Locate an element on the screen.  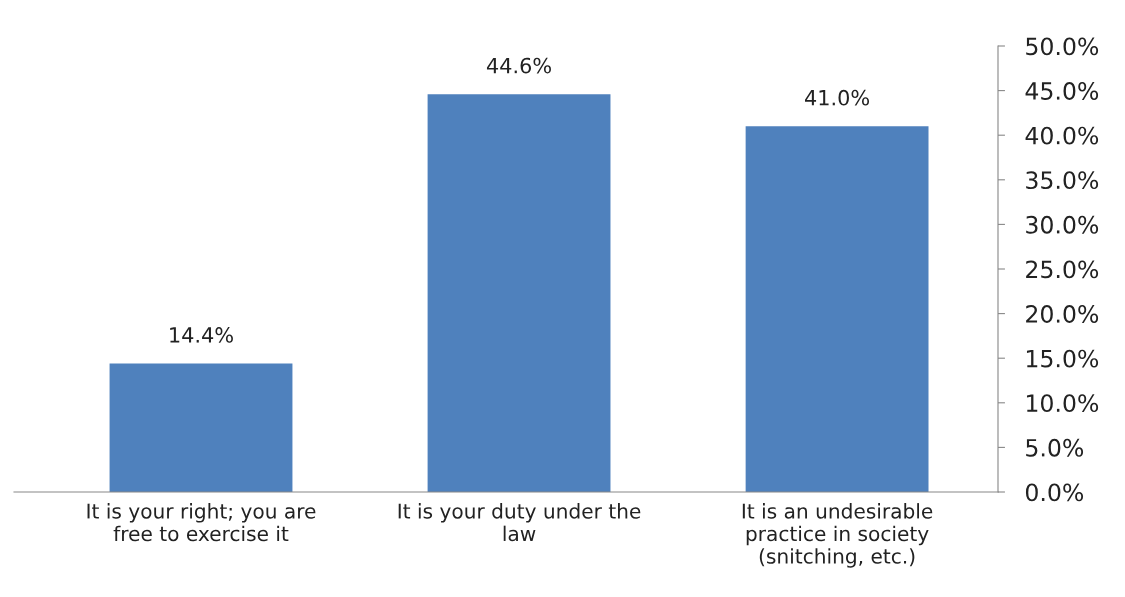
y-tick-label: 45.0% is located at coordinates (1062, 91).